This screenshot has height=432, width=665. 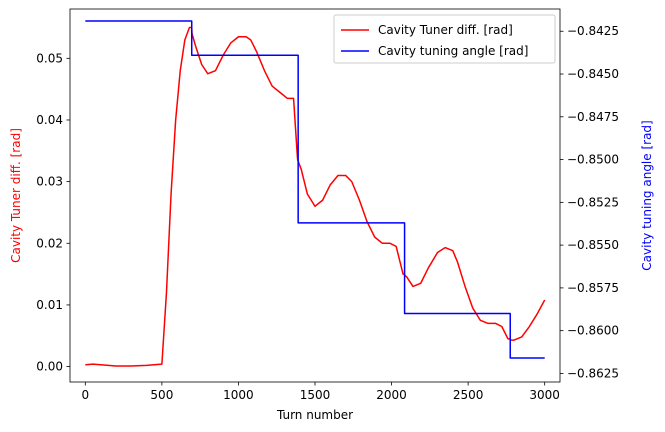 I want to click on right-y-tick-label: −0.8525, so click(x=593, y=202).